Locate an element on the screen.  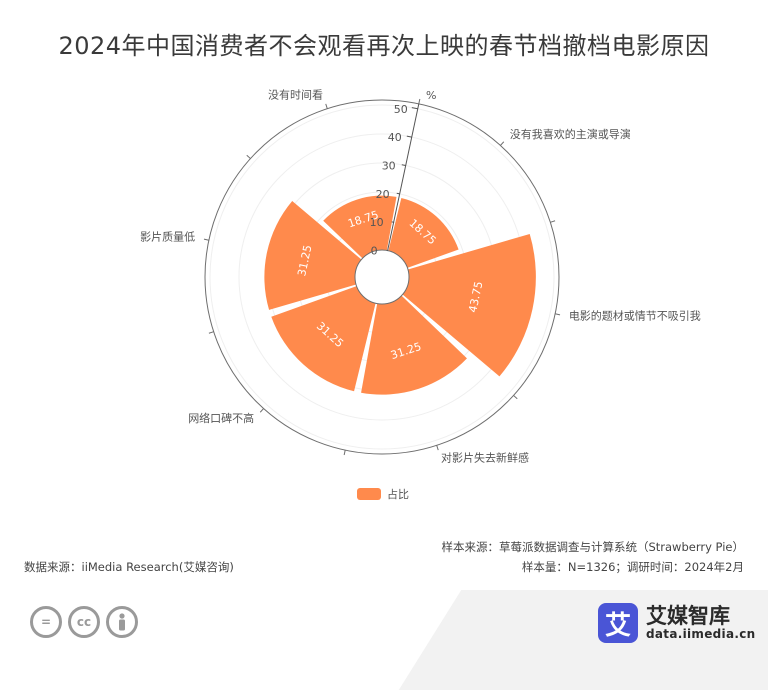
equals-icon: = is located at coordinates (46, 622).